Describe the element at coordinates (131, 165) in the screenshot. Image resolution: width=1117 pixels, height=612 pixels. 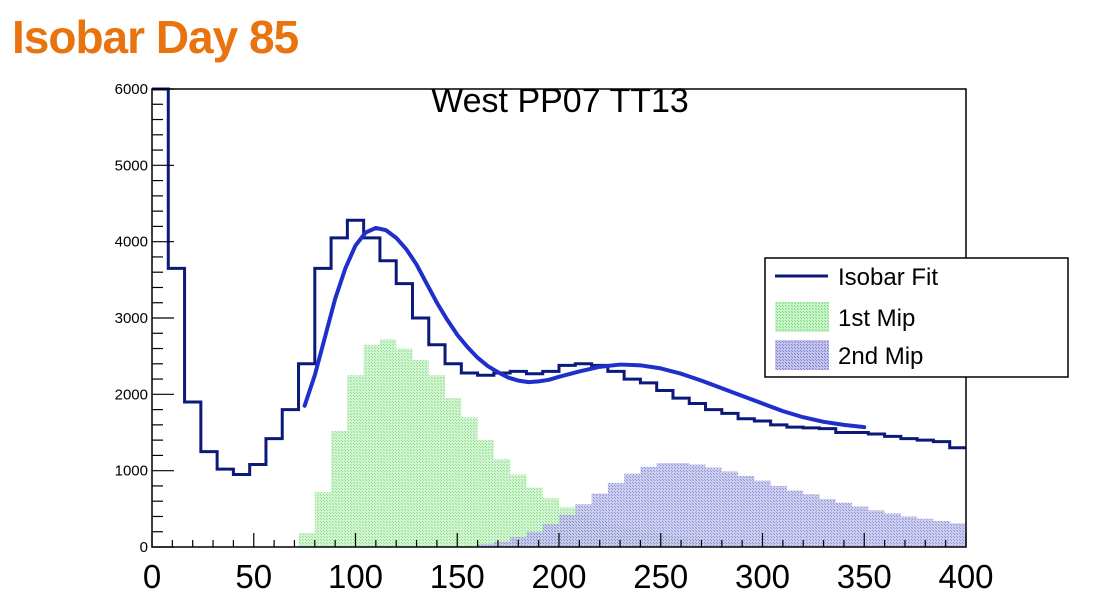
I see `y-tick-label: 5000` at that location.